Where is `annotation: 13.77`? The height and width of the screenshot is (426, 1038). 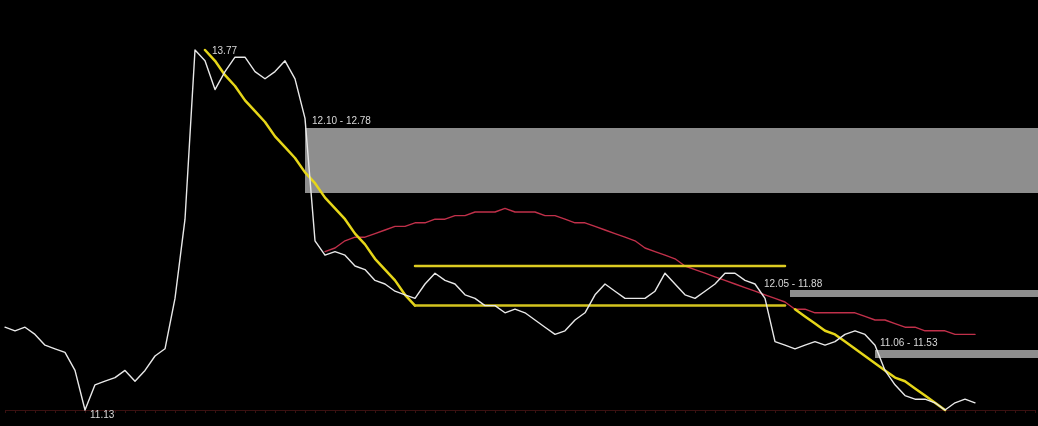
annotation: 13.77 is located at coordinates (225, 50).